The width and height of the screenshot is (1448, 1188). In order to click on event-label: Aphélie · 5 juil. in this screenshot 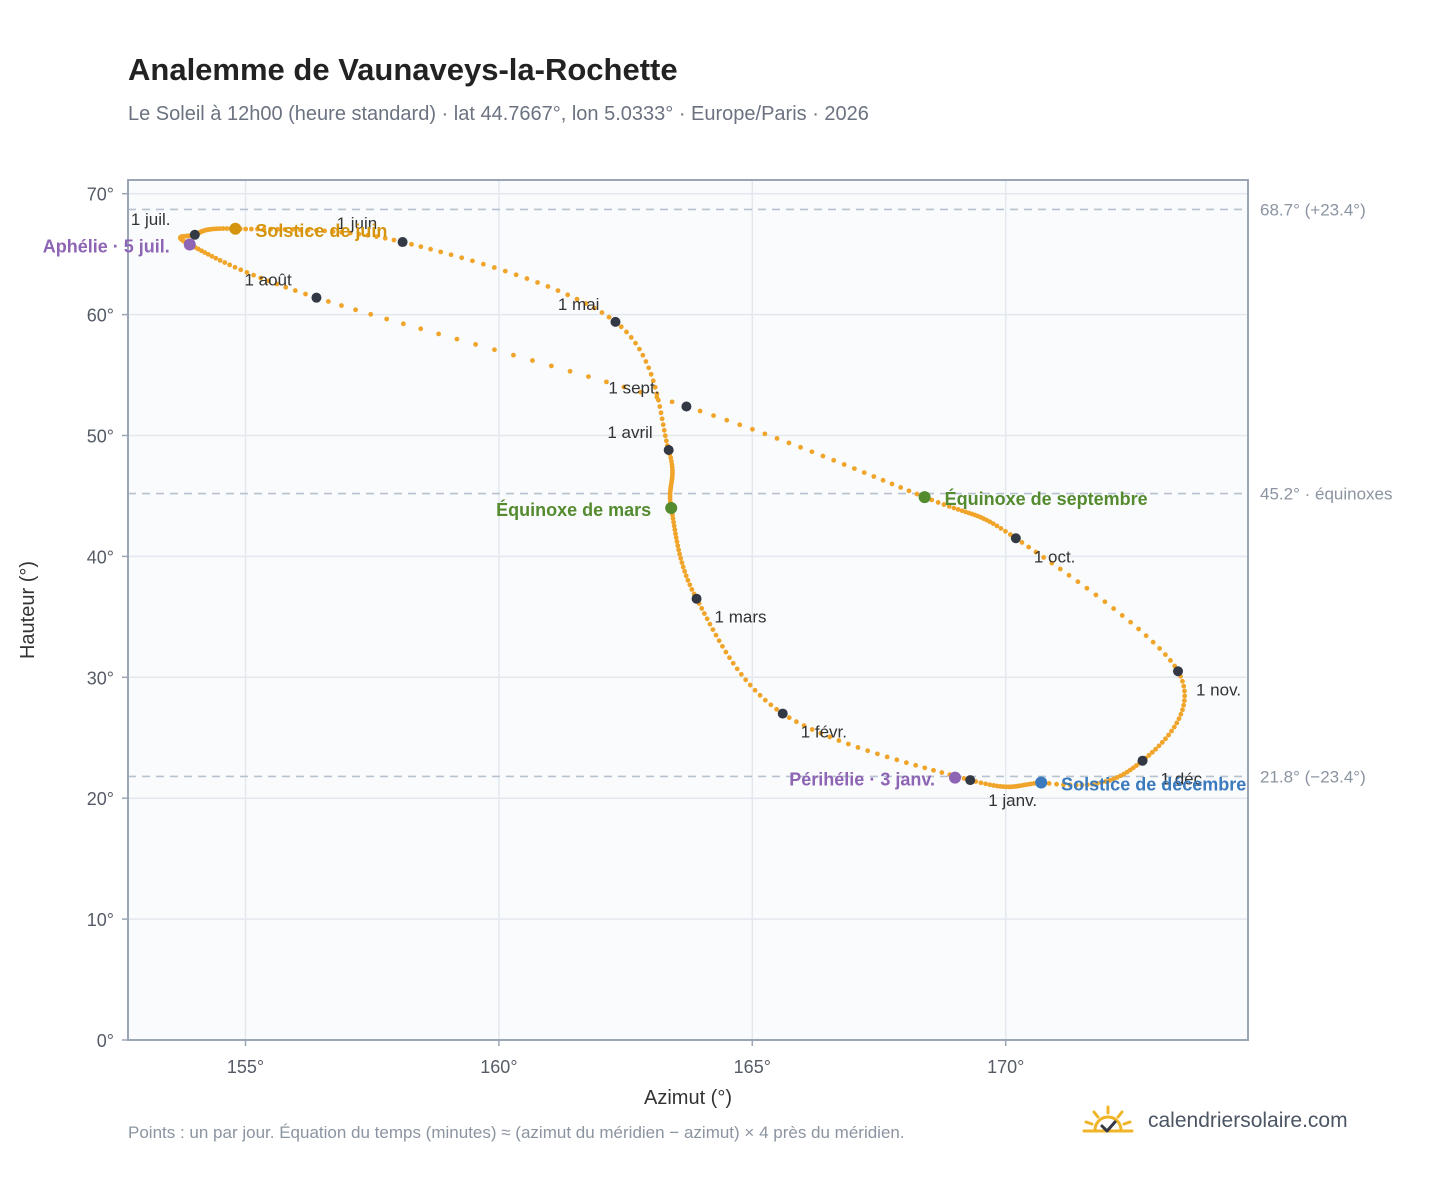, I will do `click(106, 246)`.